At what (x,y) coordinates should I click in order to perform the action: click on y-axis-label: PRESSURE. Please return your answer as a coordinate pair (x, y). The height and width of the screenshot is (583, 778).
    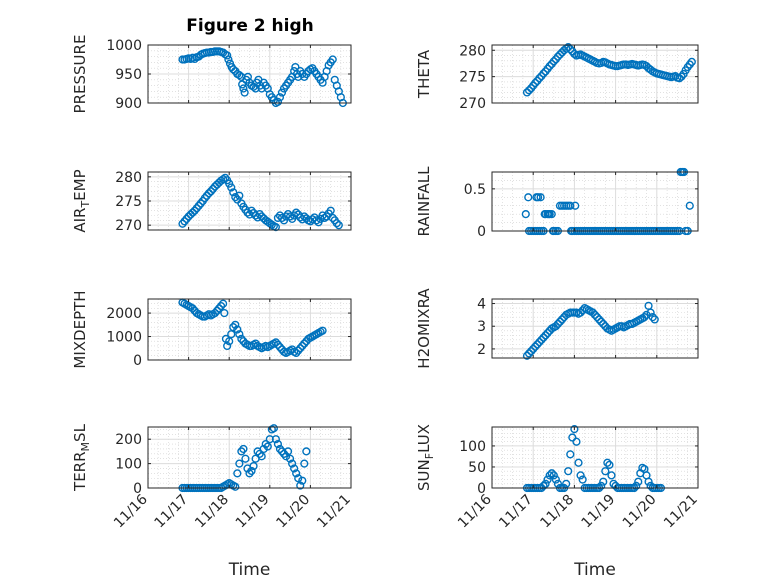
    Looking at the image, I should click on (80, 74).